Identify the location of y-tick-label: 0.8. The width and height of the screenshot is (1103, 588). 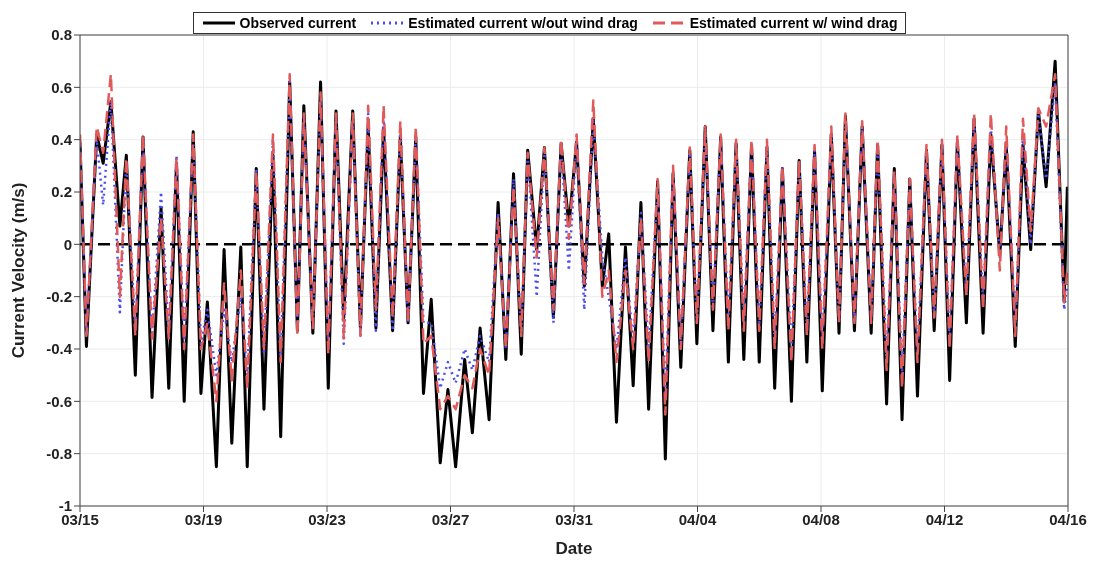
(61, 35).